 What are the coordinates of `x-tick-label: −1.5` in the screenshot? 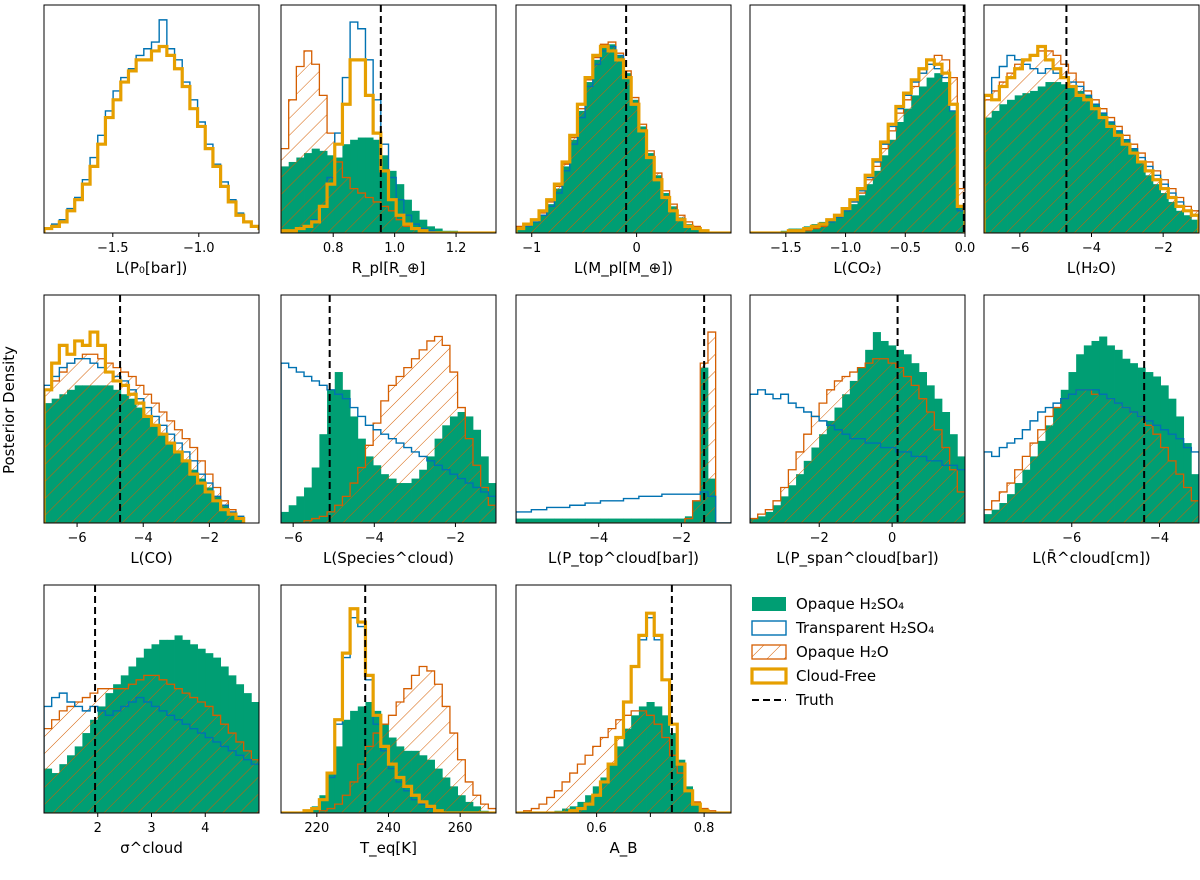 It's located at (786, 248).